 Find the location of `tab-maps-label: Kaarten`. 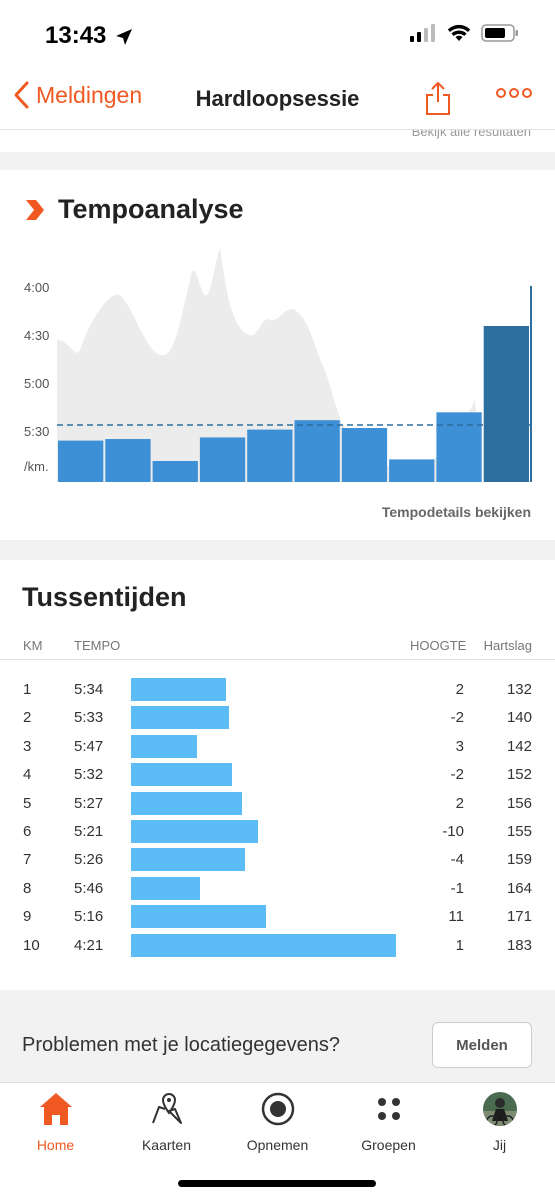

tab-maps-label: Kaarten is located at coordinates (166, 1145).